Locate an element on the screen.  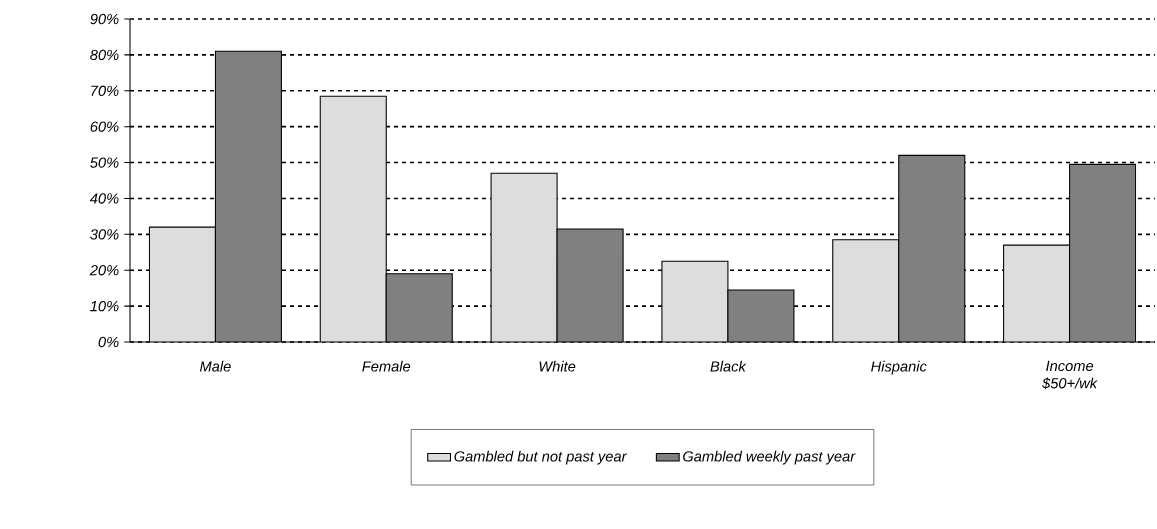
y-tick-label: 80% is located at coordinates (104, 55).